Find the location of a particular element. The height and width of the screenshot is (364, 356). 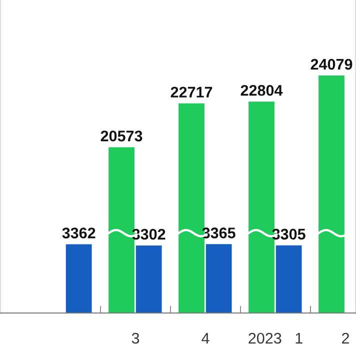

data-label: 3302 is located at coordinates (149, 234).